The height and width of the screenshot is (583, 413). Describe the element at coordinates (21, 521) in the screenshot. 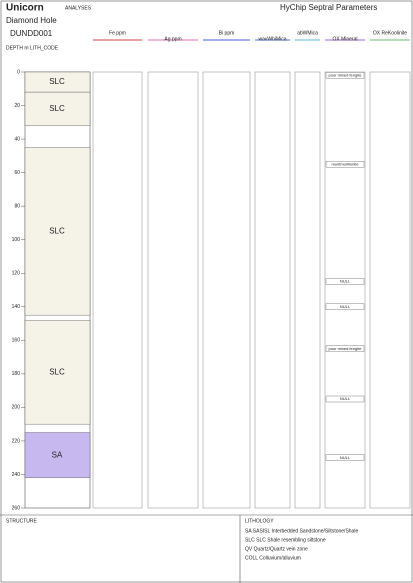

I see `structure-label: STRUCTURE` at that location.